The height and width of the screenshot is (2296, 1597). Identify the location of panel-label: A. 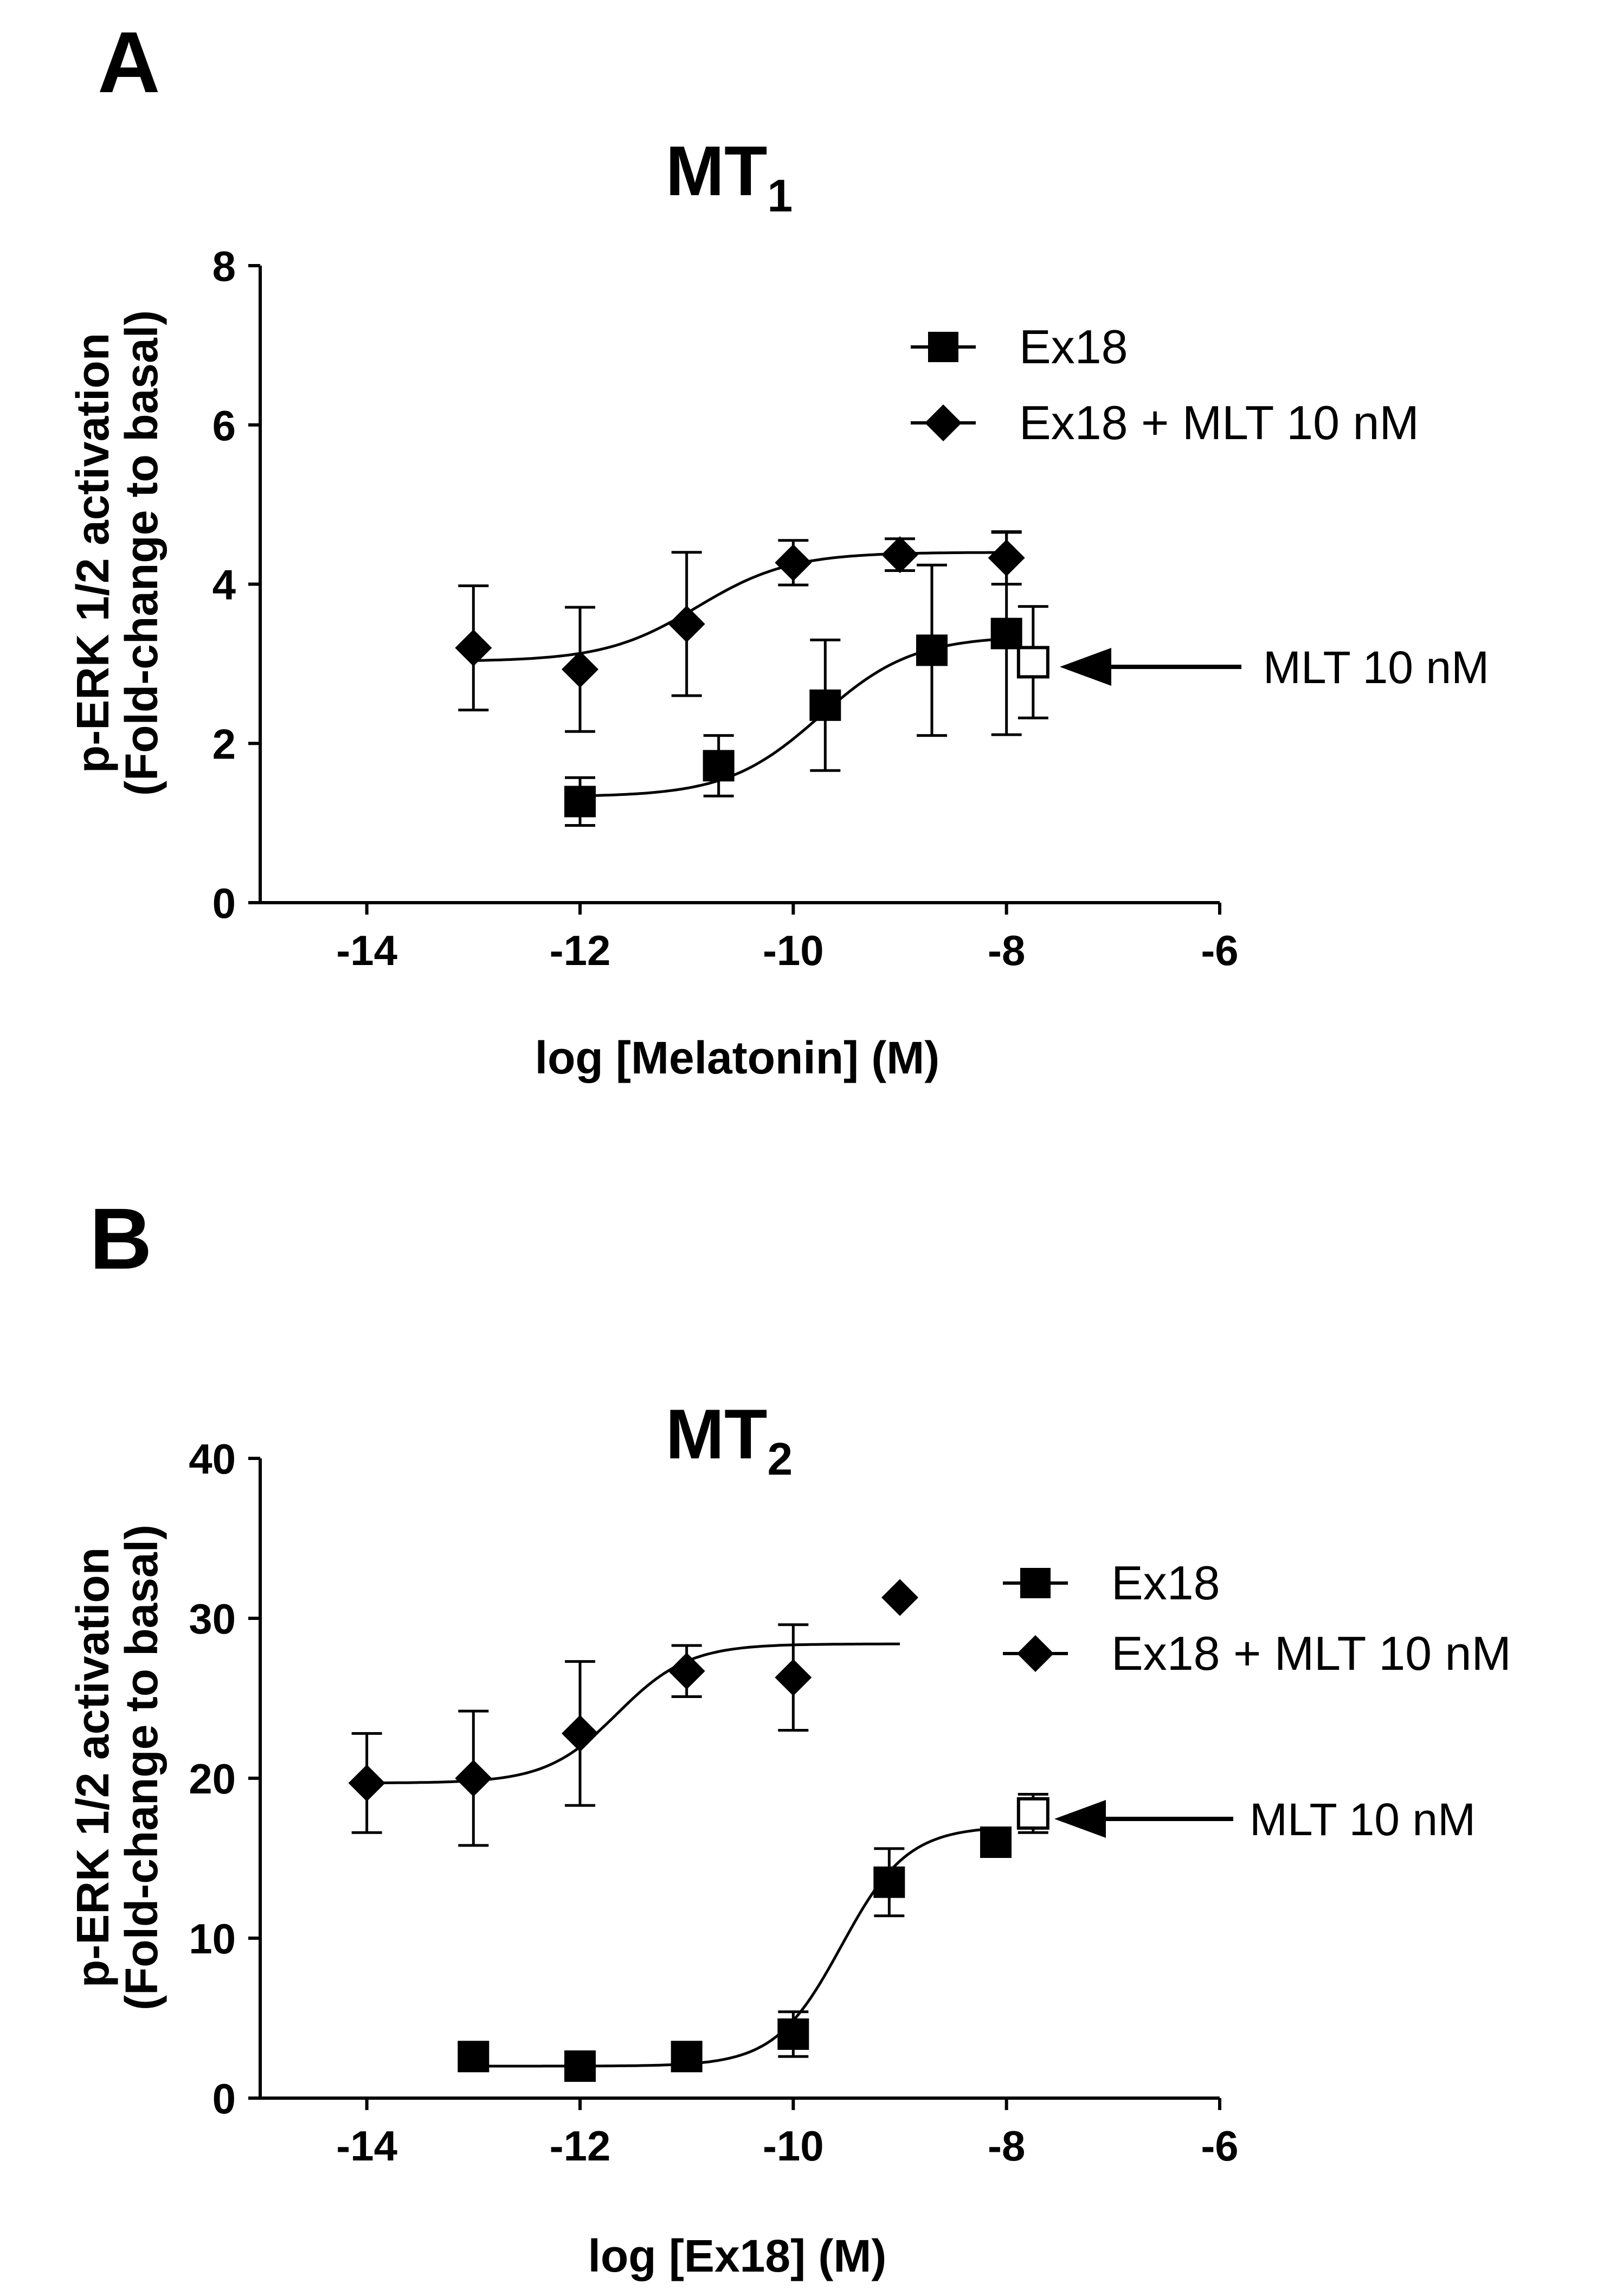
(129, 62).